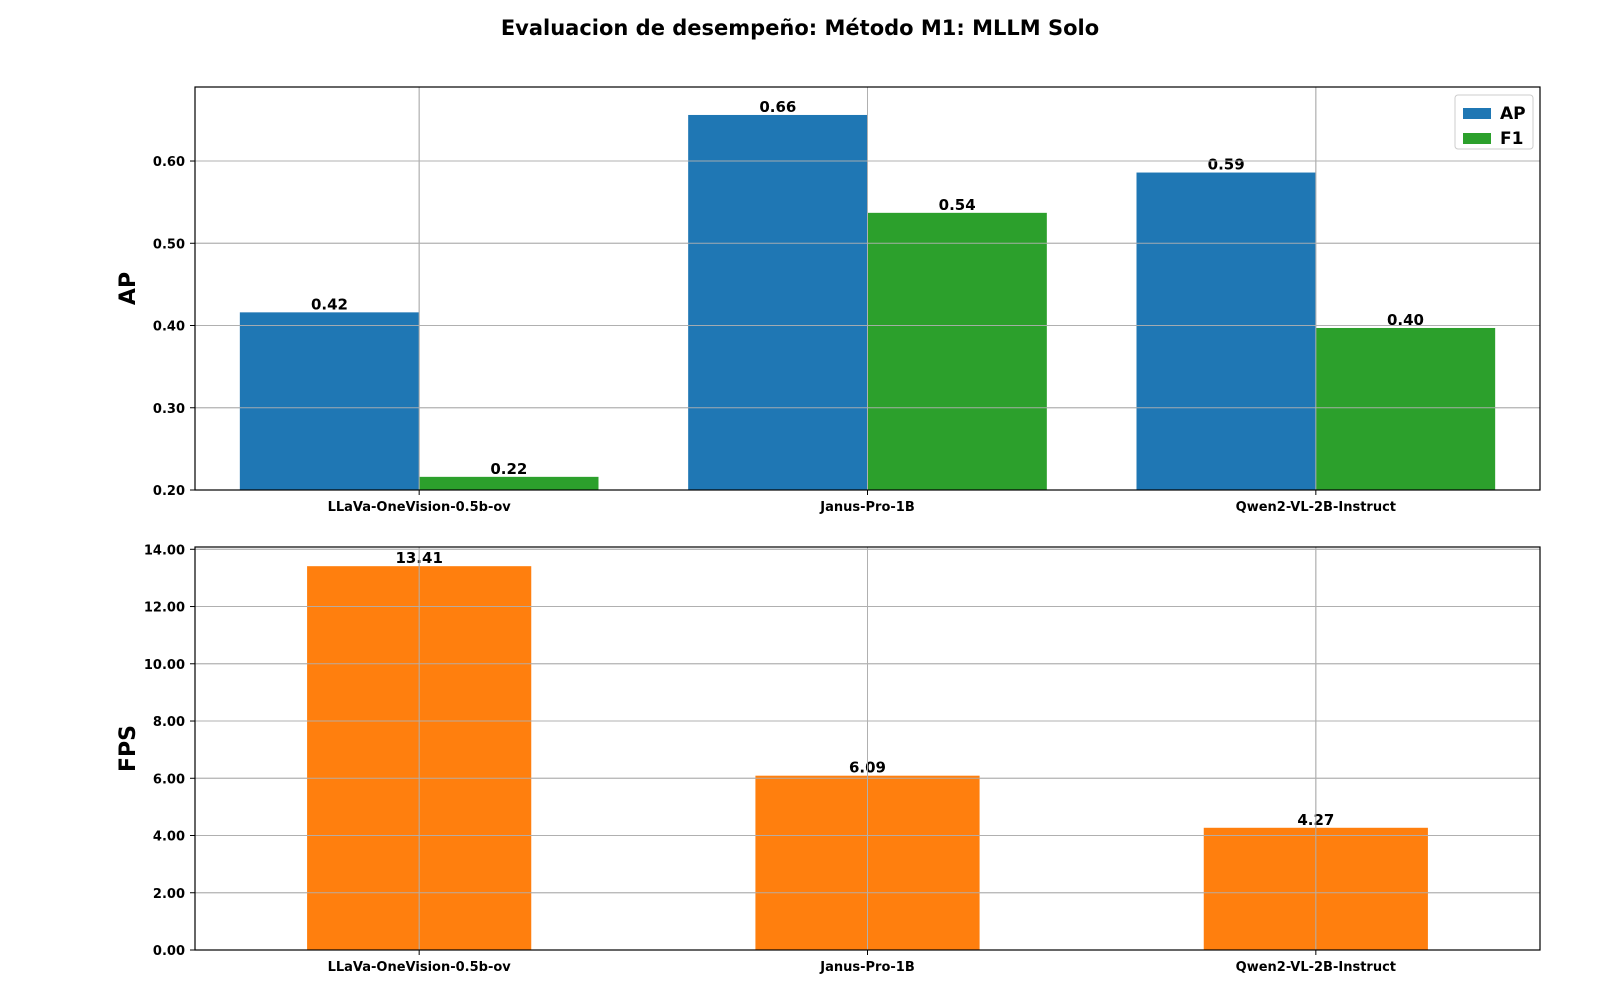 The height and width of the screenshot is (1000, 1600). I want to click on y-axis-label: AP, so click(128, 288).